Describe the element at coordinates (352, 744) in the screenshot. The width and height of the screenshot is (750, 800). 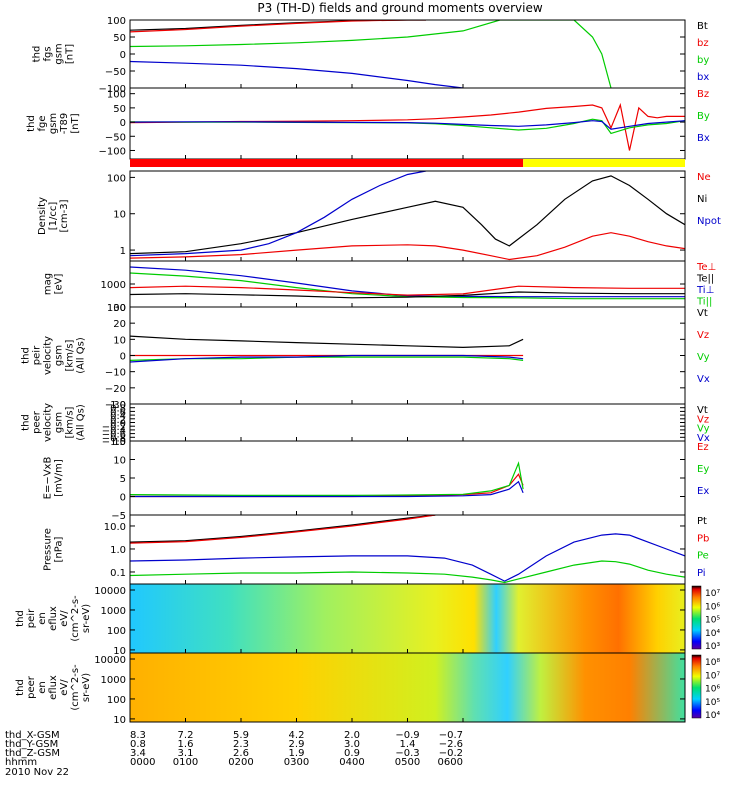
I see `xaxis-row-value: 3.0` at that location.